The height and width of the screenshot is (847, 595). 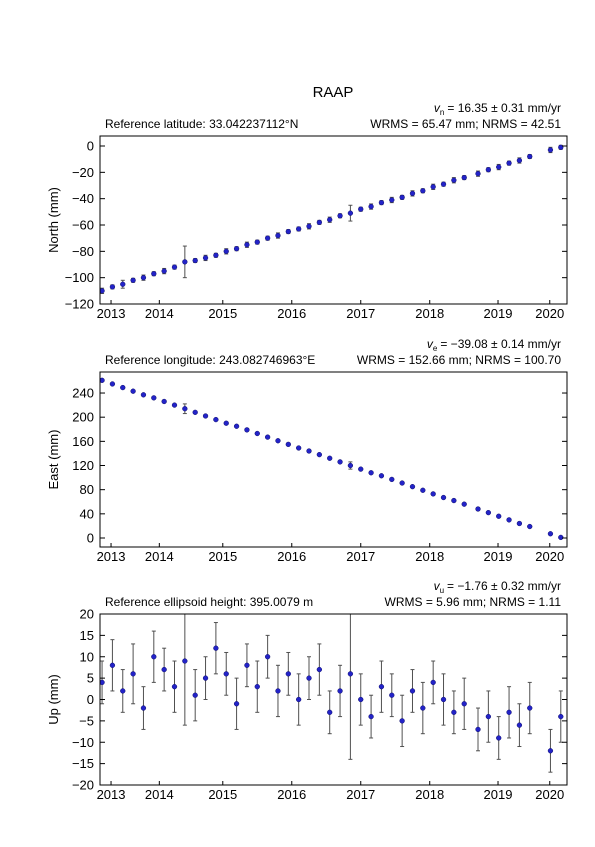 I want to click on velocity-subscript: e, so click(x=435, y=348).